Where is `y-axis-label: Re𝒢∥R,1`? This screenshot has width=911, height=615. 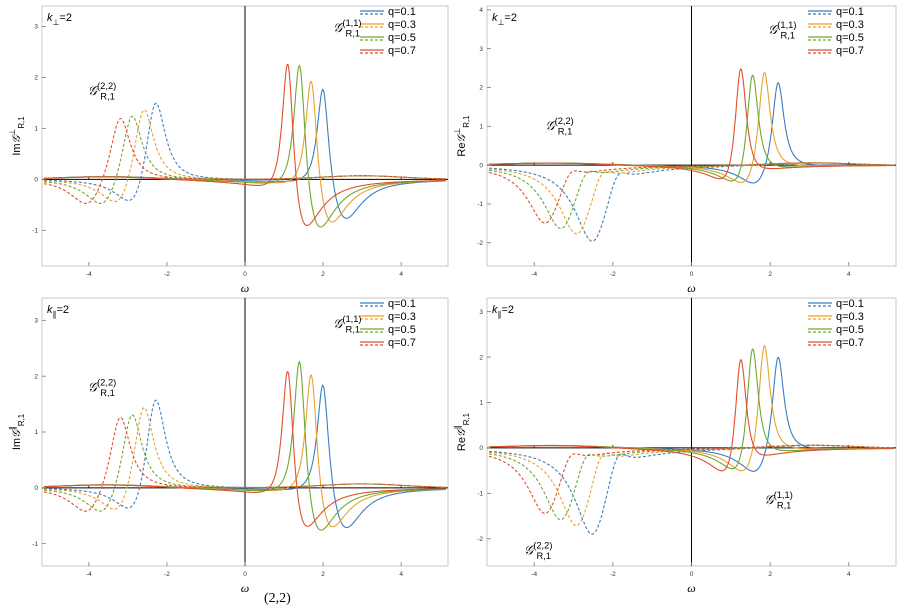
y-axis-label: Re𝒢∥R,1 is located at coordinates (462, 431).